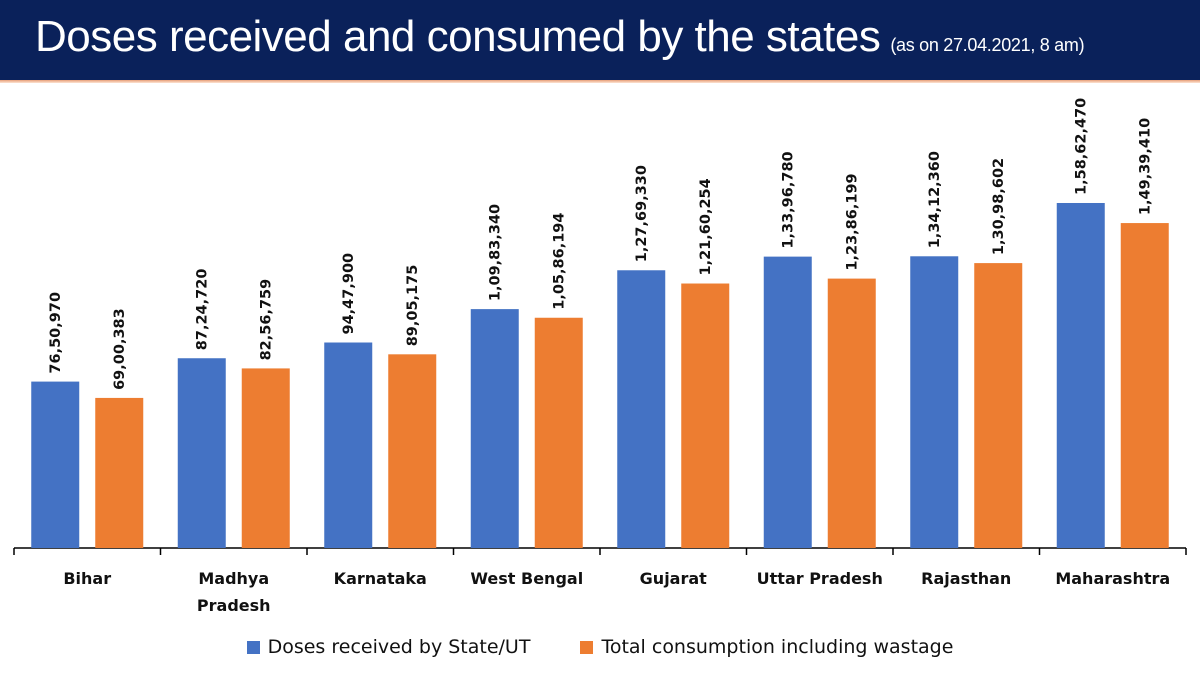  What do you see at coordinates (935, 199) in the screenshot?
I see `data-label: 1,34,12,360` at bounding box center [935, 199].